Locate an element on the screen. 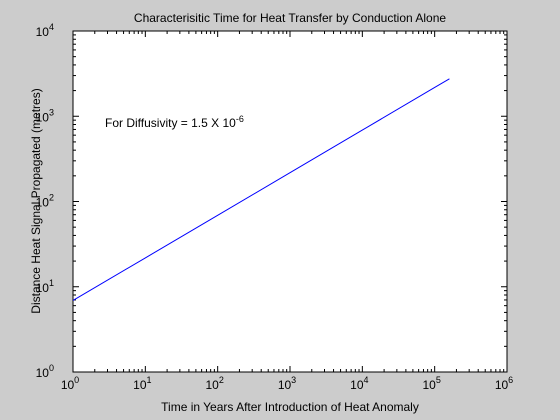  y-tick-label-exp: 1 is located at coordinates (51, 283).